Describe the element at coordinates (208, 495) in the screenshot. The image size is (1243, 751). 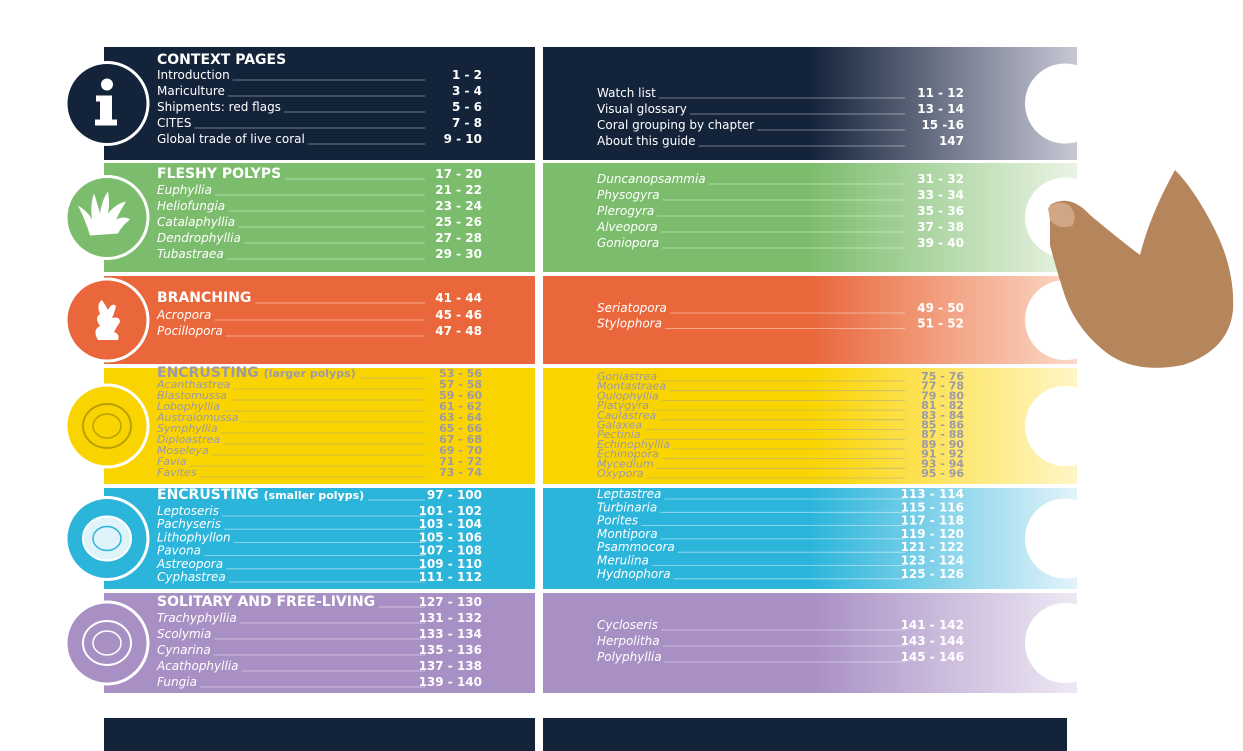
I see `section-title-text: ENCRUSTING` at that location.